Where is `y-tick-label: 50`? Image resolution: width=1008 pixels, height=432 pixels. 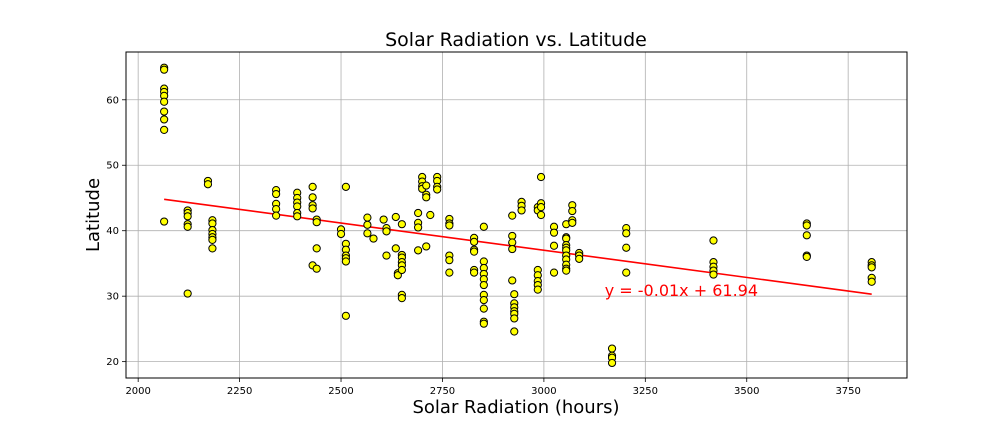 y-tick-label: 50 is located at coordinates (112, 166).